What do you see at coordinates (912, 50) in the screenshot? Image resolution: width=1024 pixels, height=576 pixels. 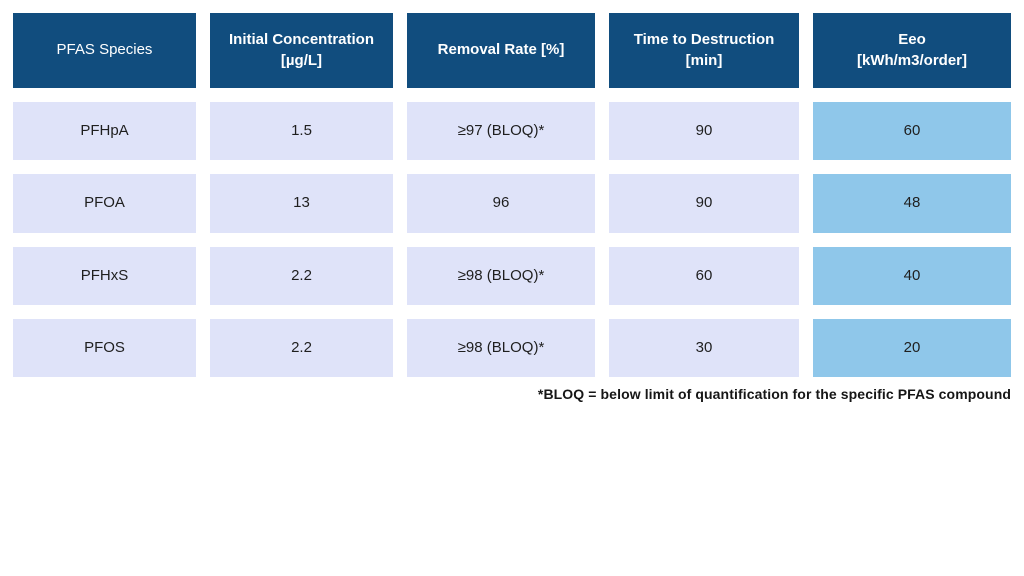 I see `column-header-eeo: Eeo [kWh/m3/order]` at bounding box center [912, 50].